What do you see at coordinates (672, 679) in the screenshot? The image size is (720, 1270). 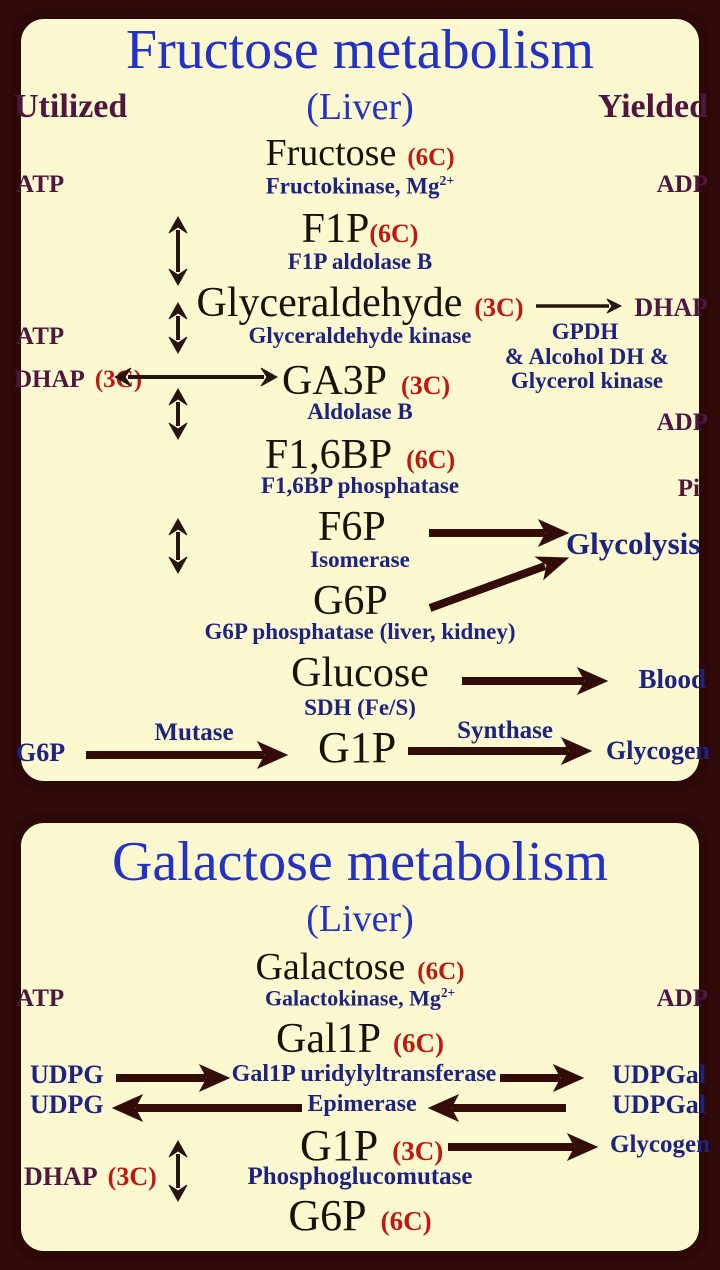 I see `product-blood: Blood` at bounding box center [672, 679].